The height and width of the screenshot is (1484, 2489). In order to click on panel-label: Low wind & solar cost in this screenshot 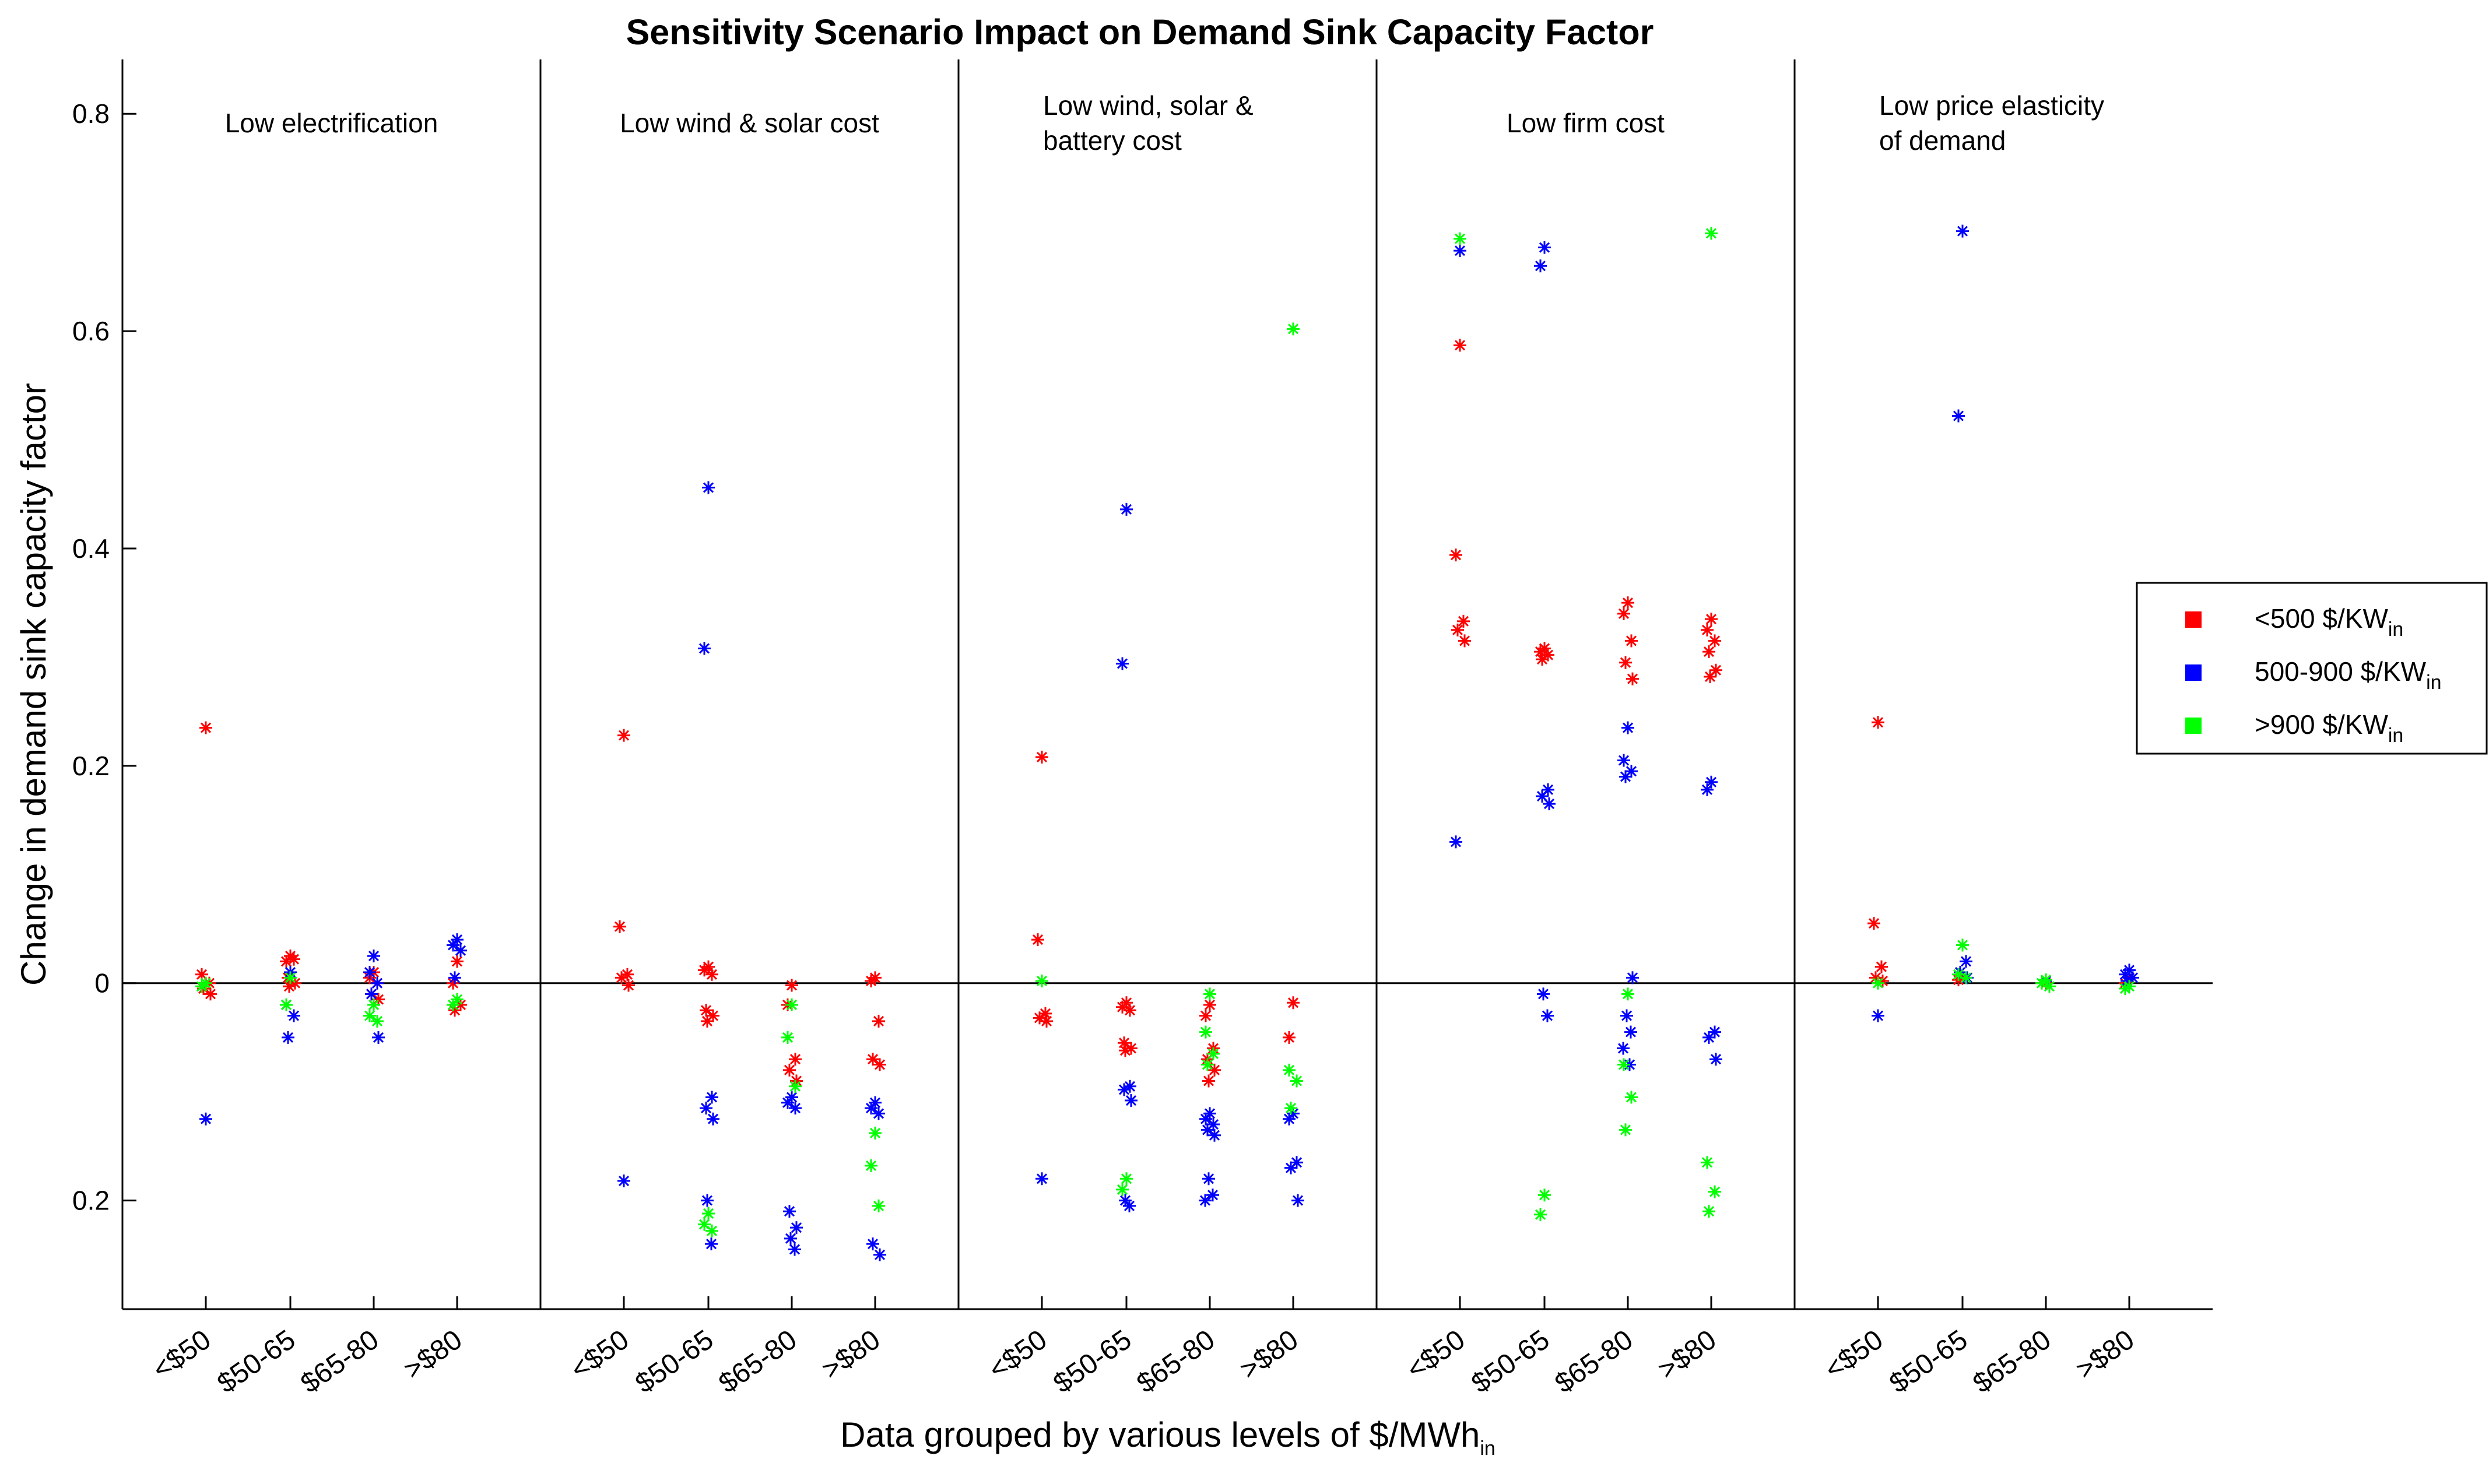, I will do `click(749, 123)`.